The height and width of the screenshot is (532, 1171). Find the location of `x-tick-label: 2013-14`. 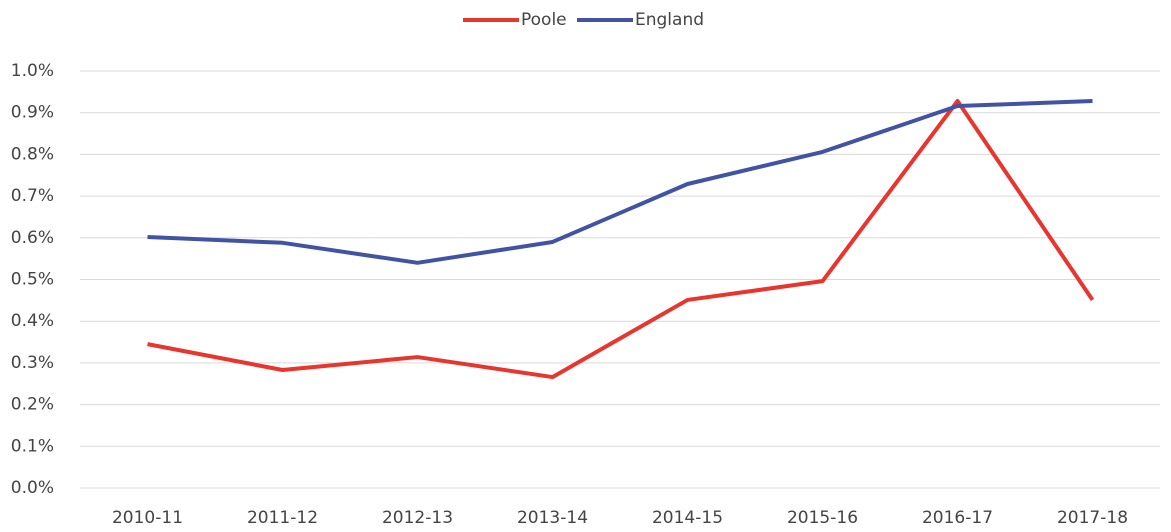

x-tick-label: 2013-14 is located at coordinates (552, 518).